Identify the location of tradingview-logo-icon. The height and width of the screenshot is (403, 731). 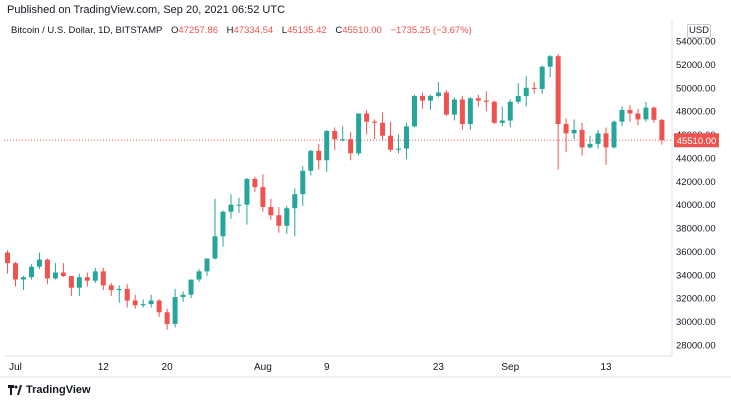
(15, 390).